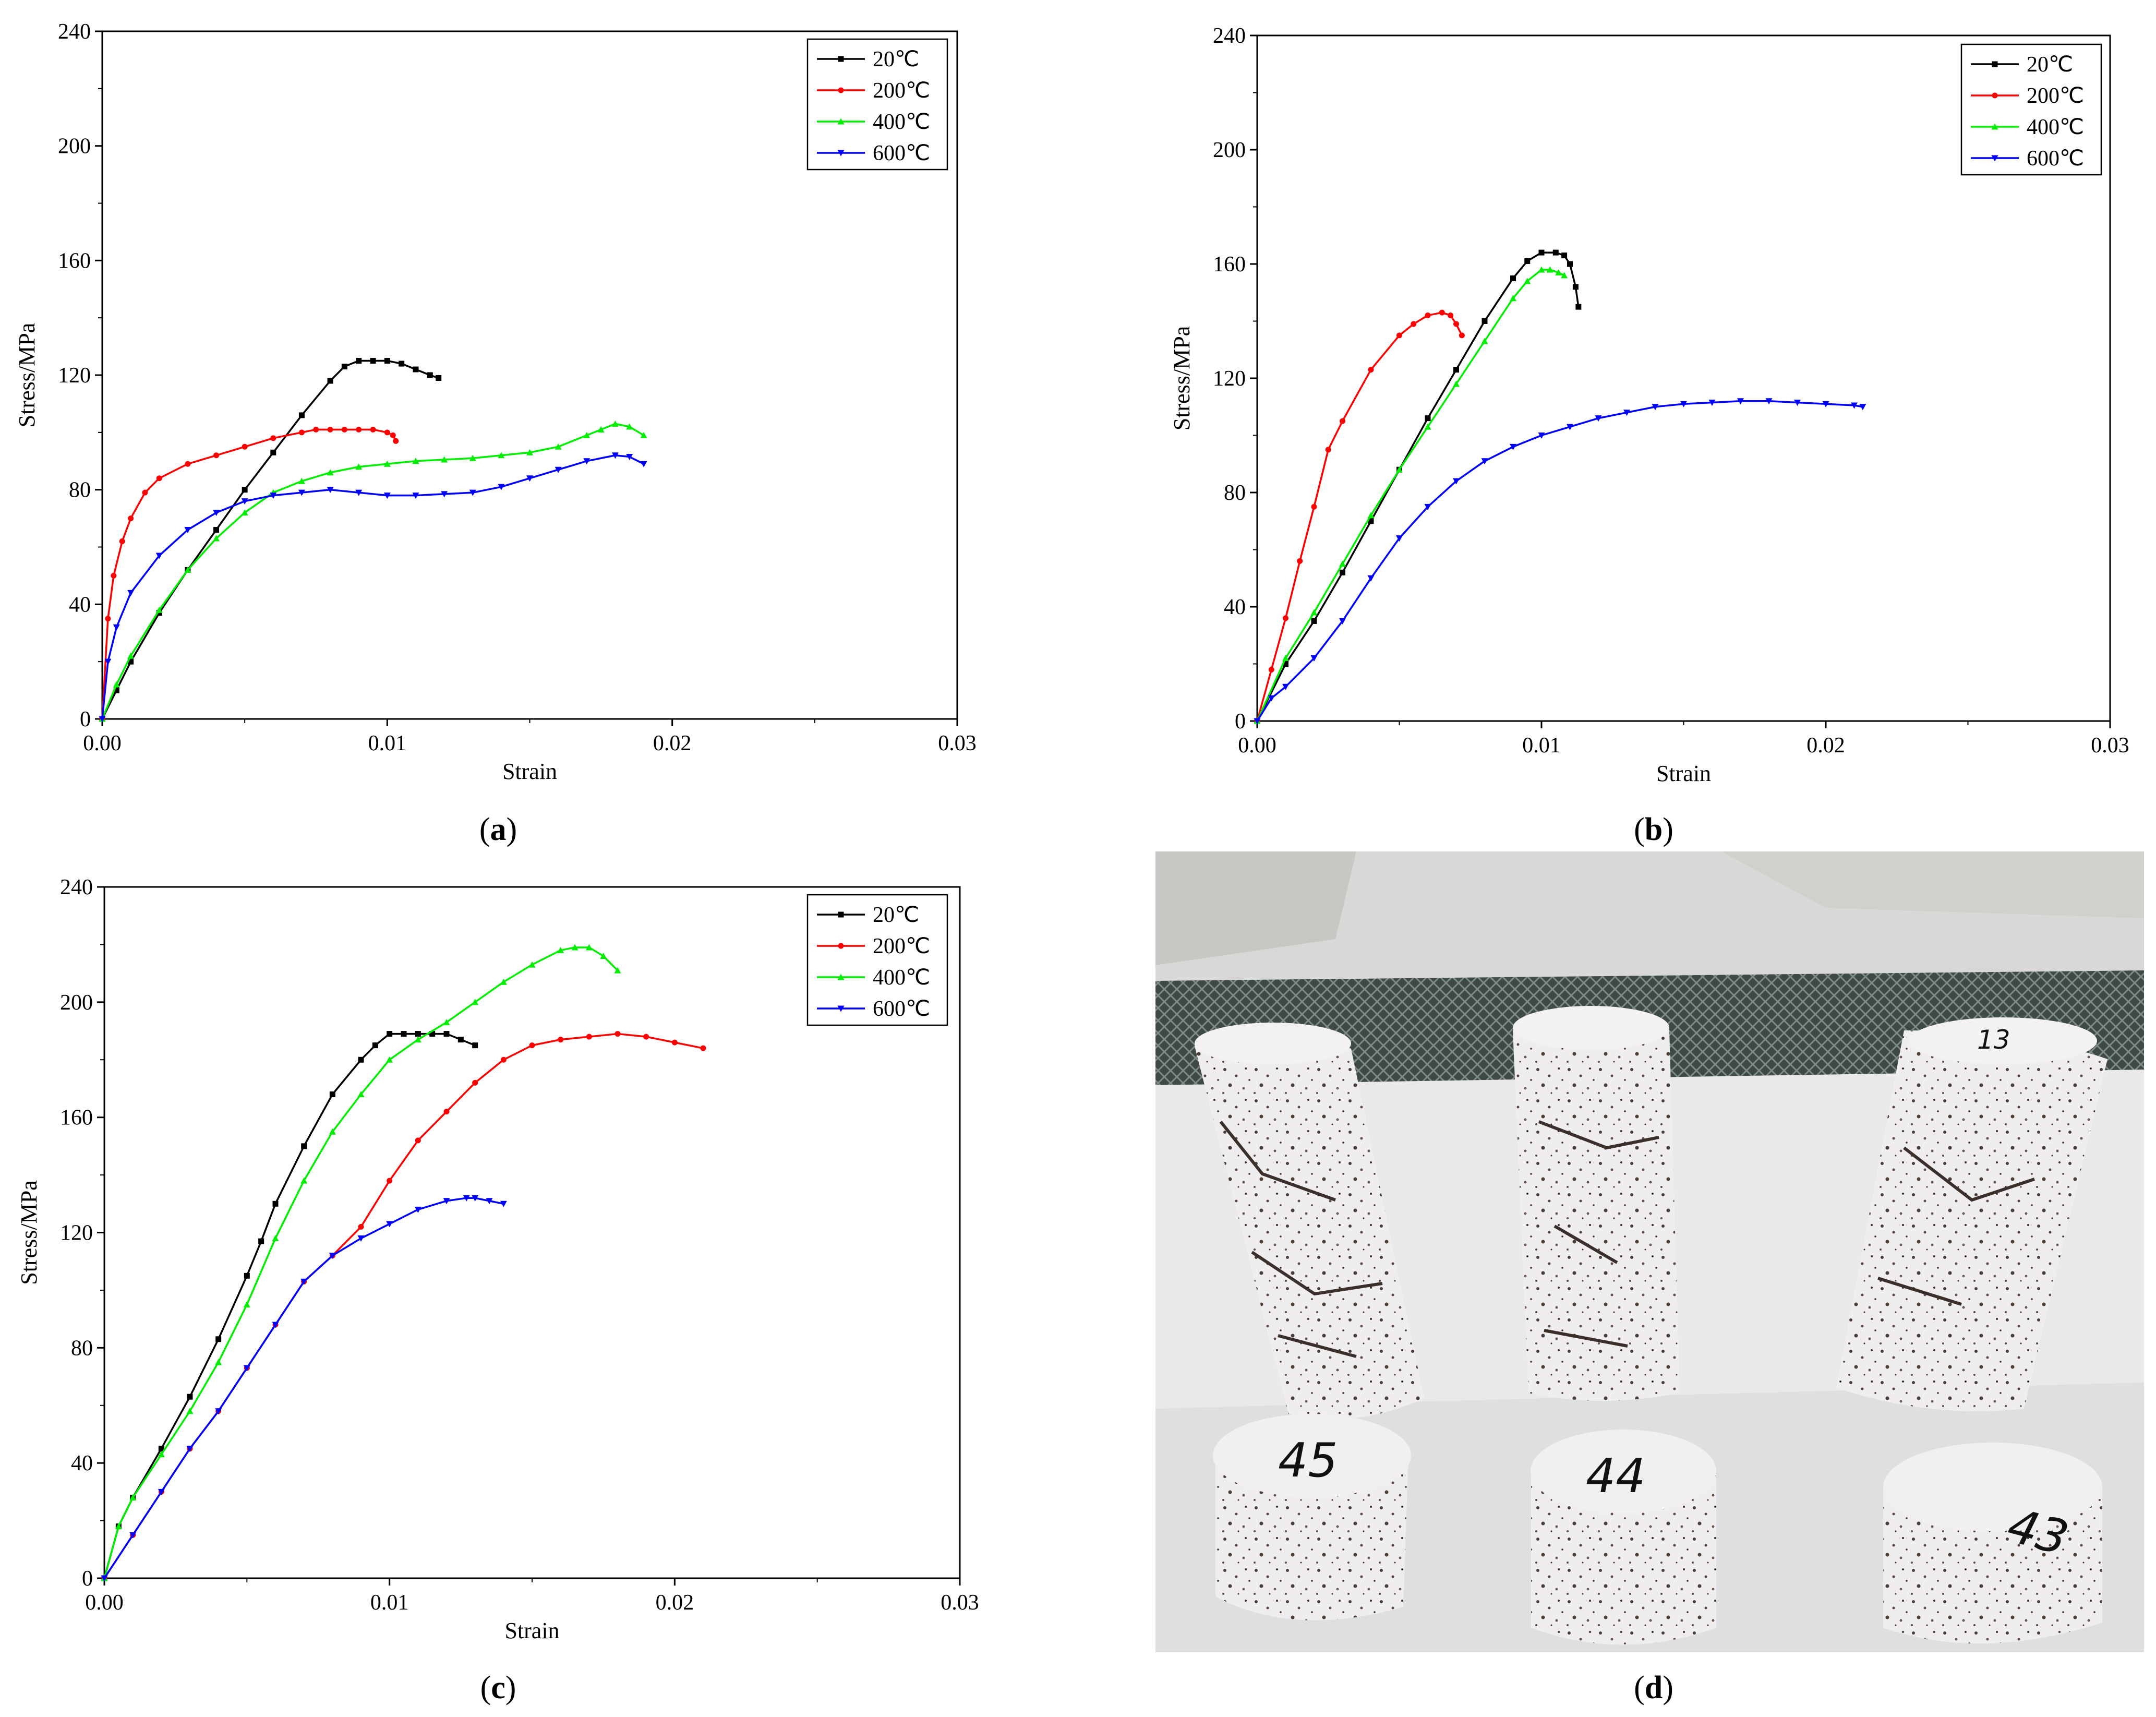 This screenshot has height=1717, width=2156. What do you see at coordinates (1653, 1688) in the screenshot?
I see `caption-d: (d)` at bounding box center [1653, 1688].